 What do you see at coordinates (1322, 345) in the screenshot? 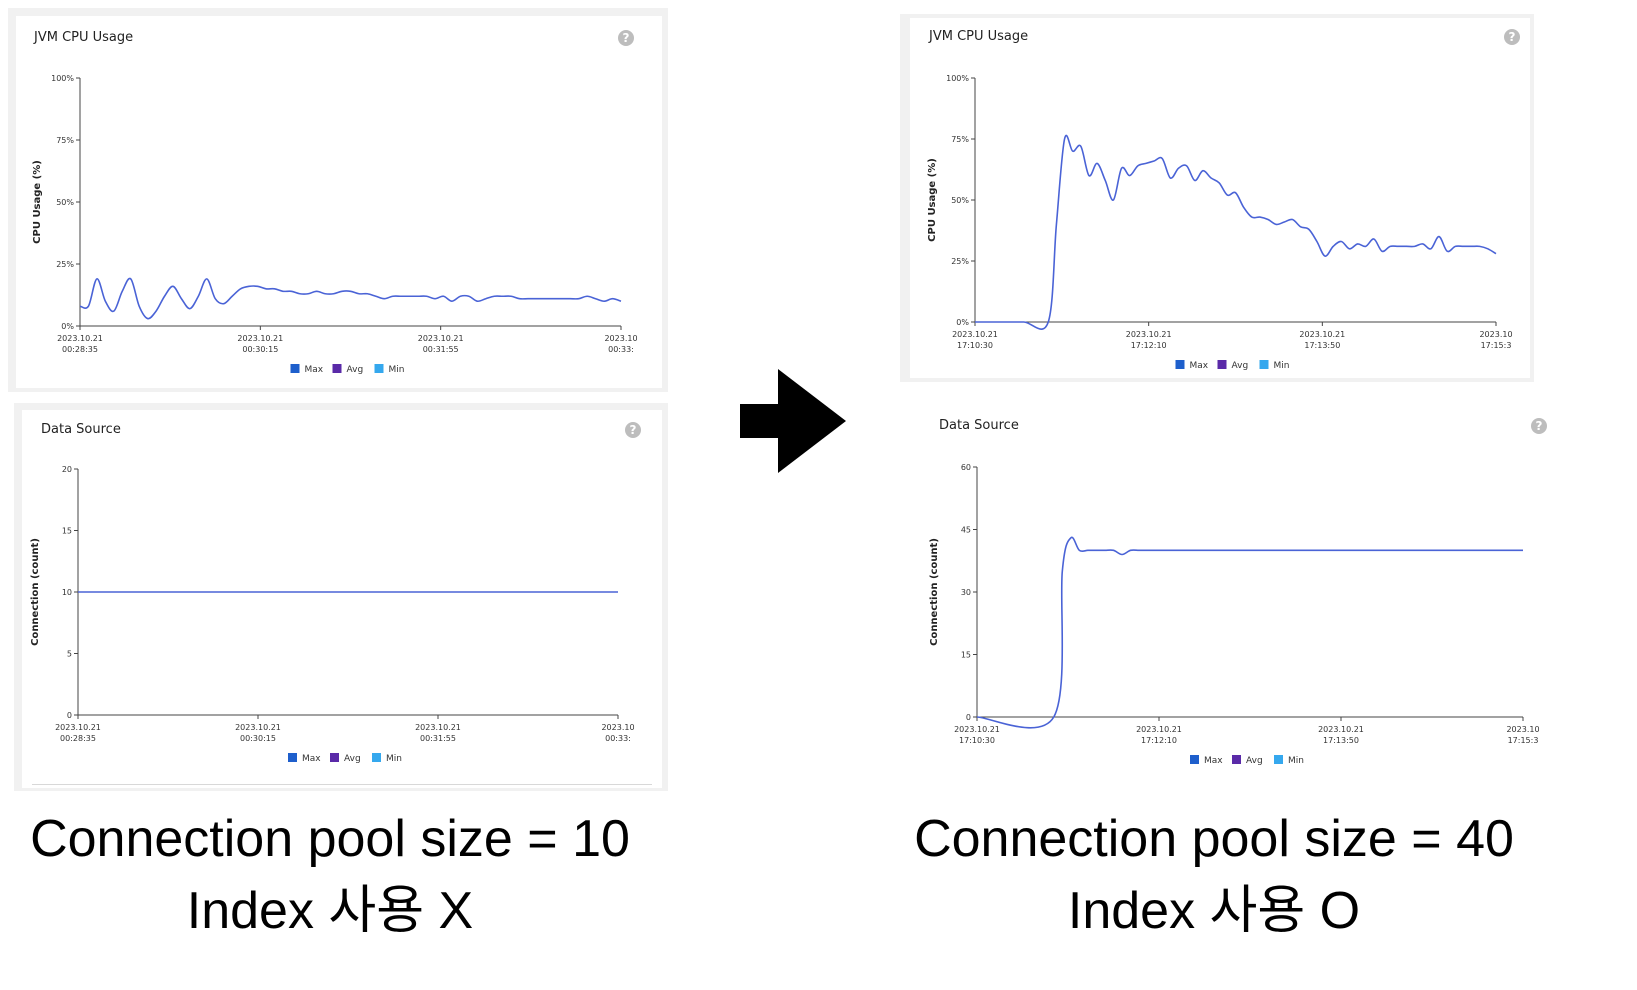
I see `x-tick-label: 17:13:50` at bounding box center [1322, 345].